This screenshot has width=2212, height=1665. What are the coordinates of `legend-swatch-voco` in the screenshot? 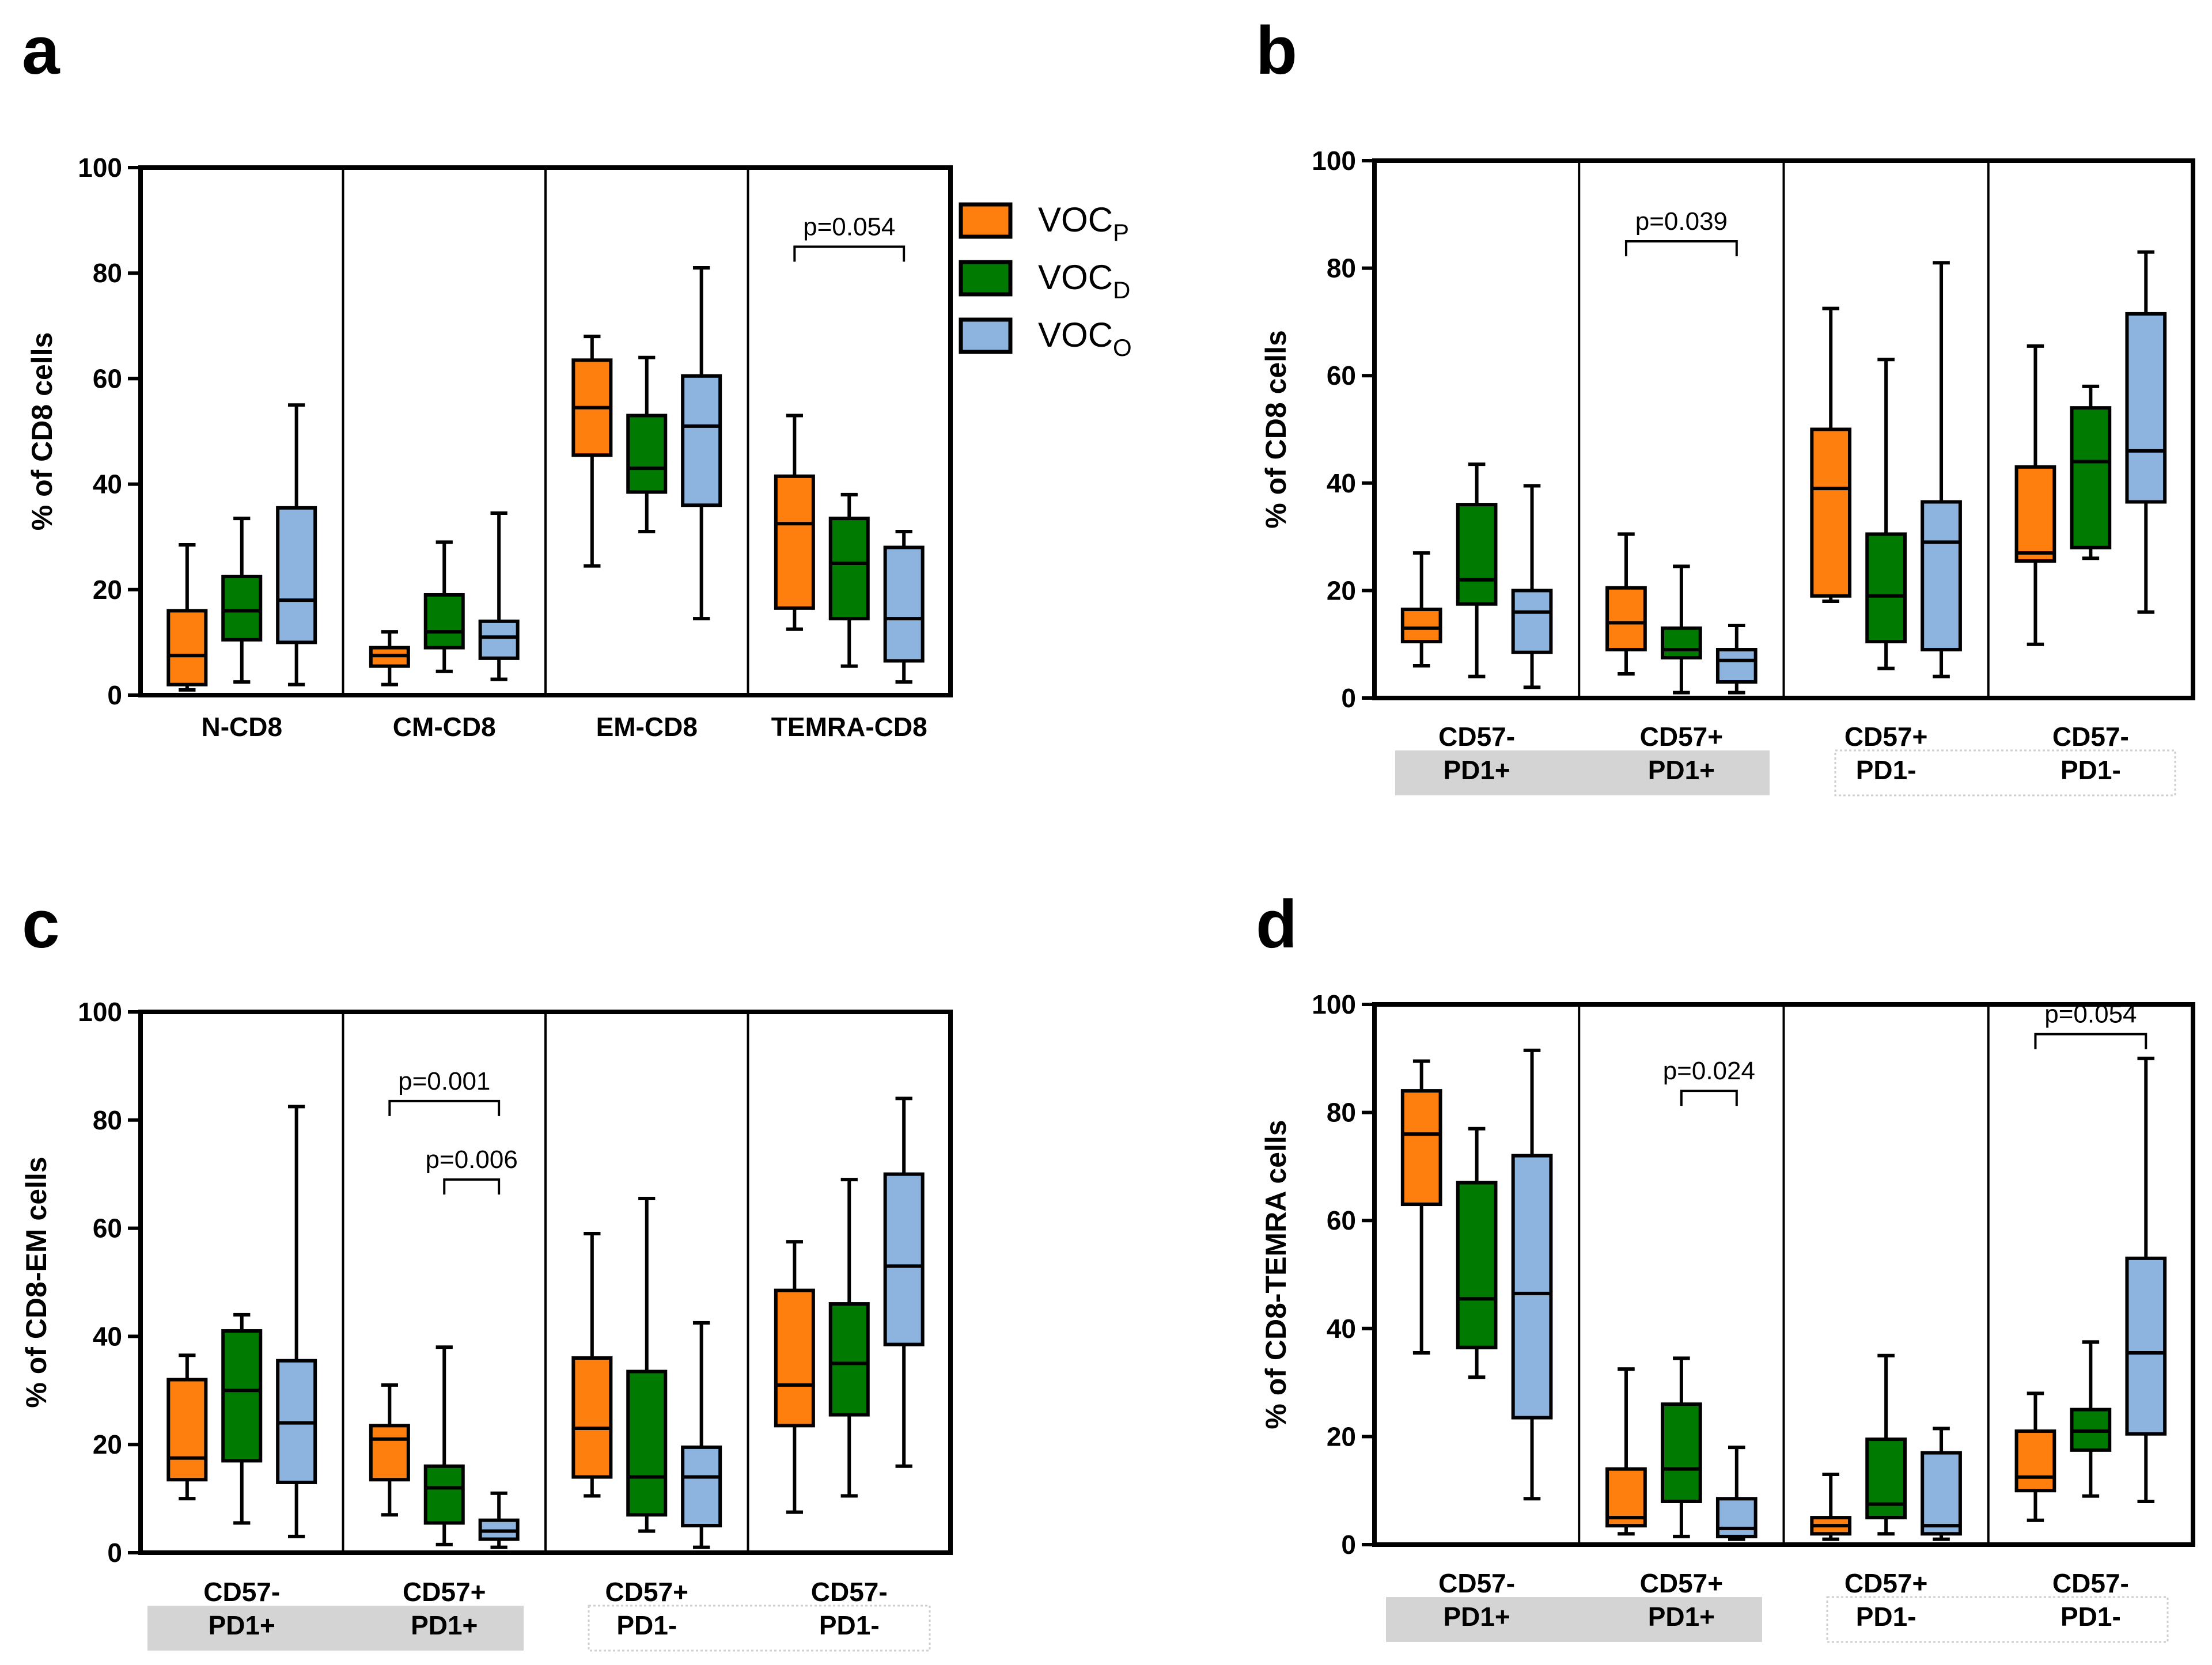 It's located at (986, 336).